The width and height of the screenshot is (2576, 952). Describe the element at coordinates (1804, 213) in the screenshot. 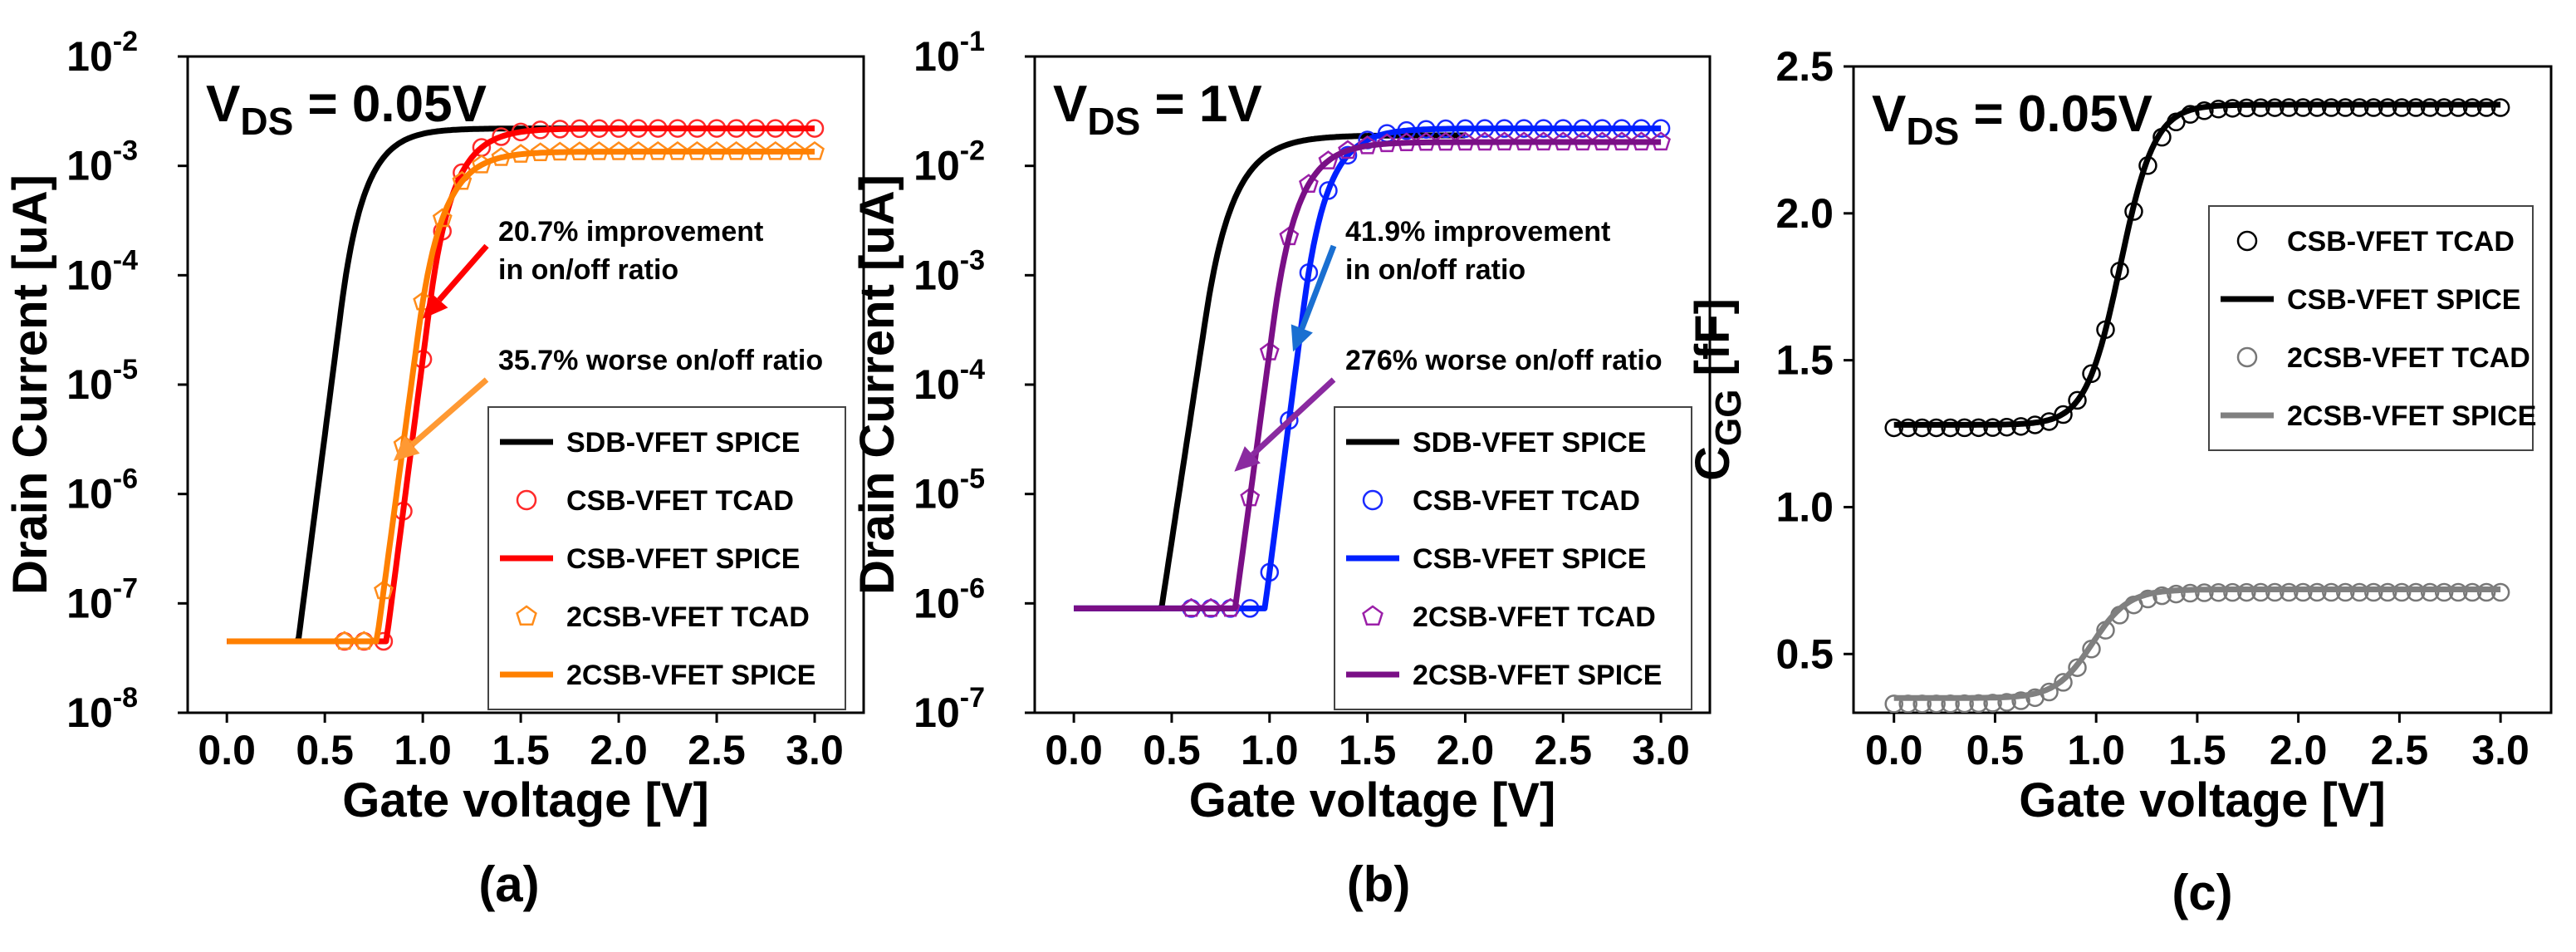

I see `y-tick-label: 2.0` at that location.